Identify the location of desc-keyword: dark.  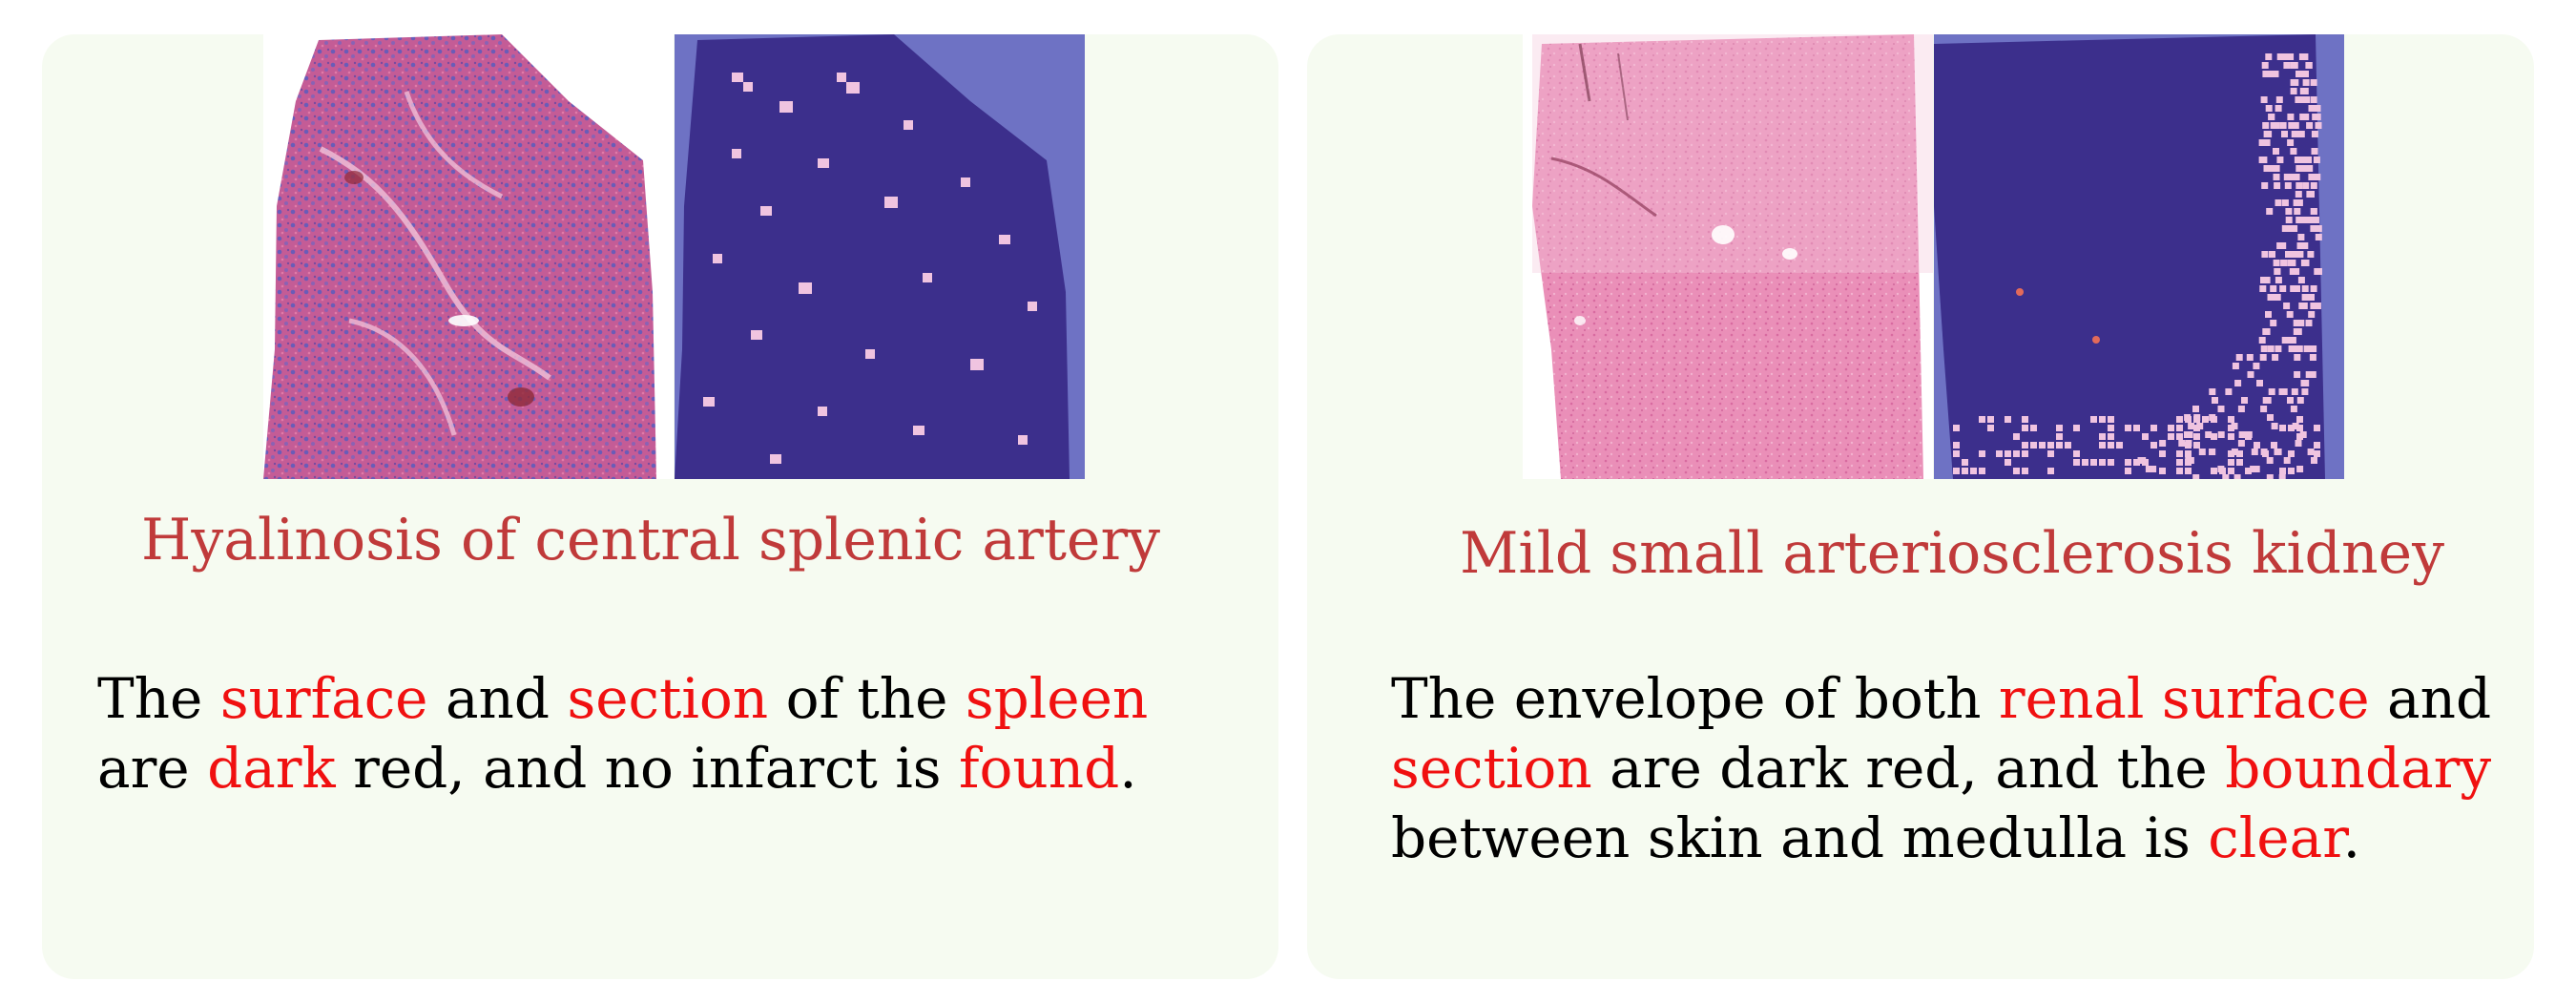
(271, 768).